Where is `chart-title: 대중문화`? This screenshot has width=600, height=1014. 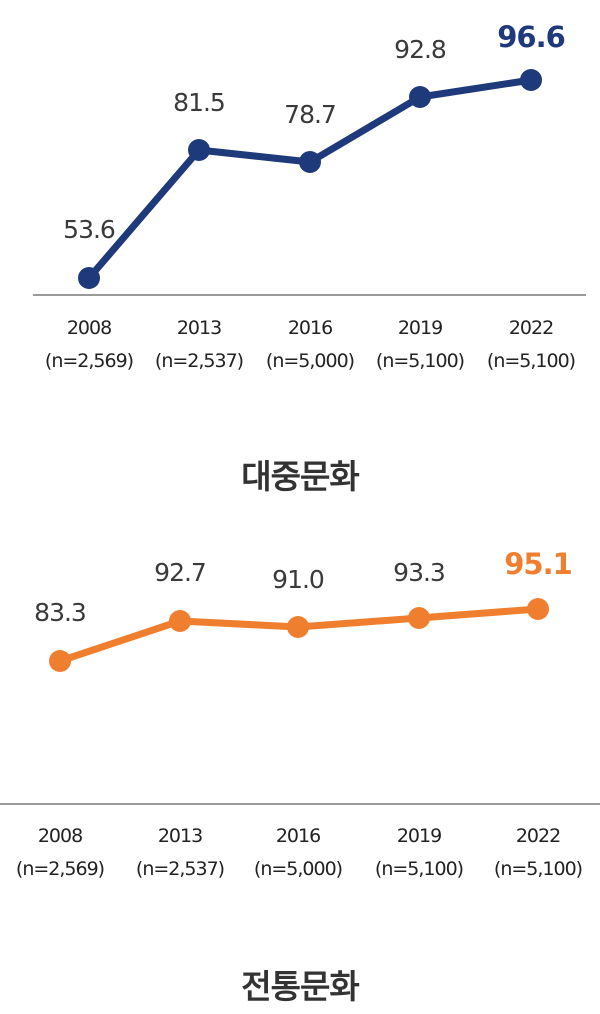 chart-title: 대중문화 is located at coordinates (300, 476).